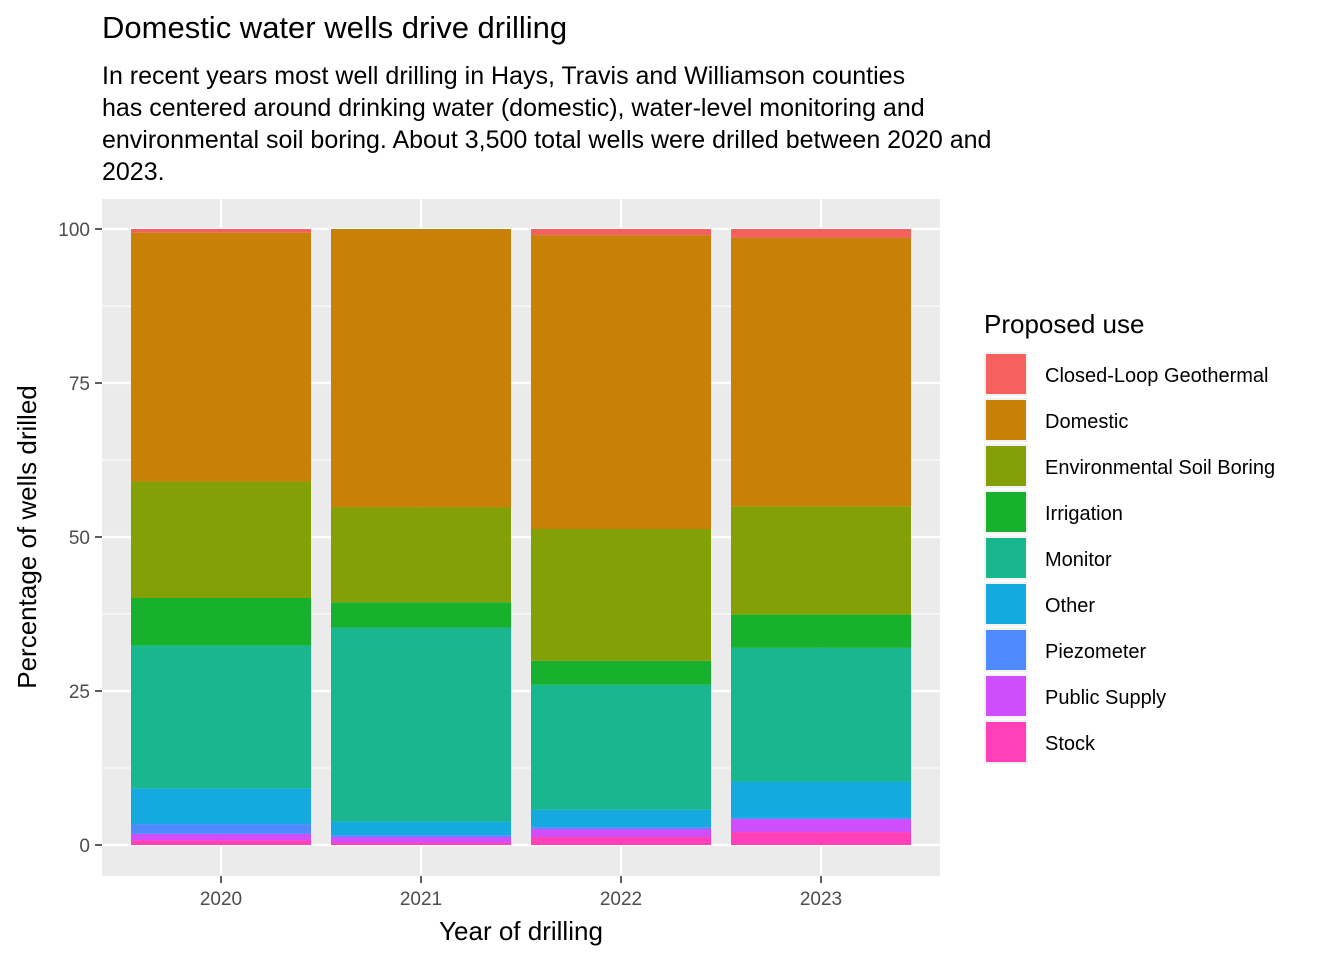 The width and height of the screenshot is (1344, 960). I want to click on legend-item-label: Environmental Soil Boring, so click(1160, 468).